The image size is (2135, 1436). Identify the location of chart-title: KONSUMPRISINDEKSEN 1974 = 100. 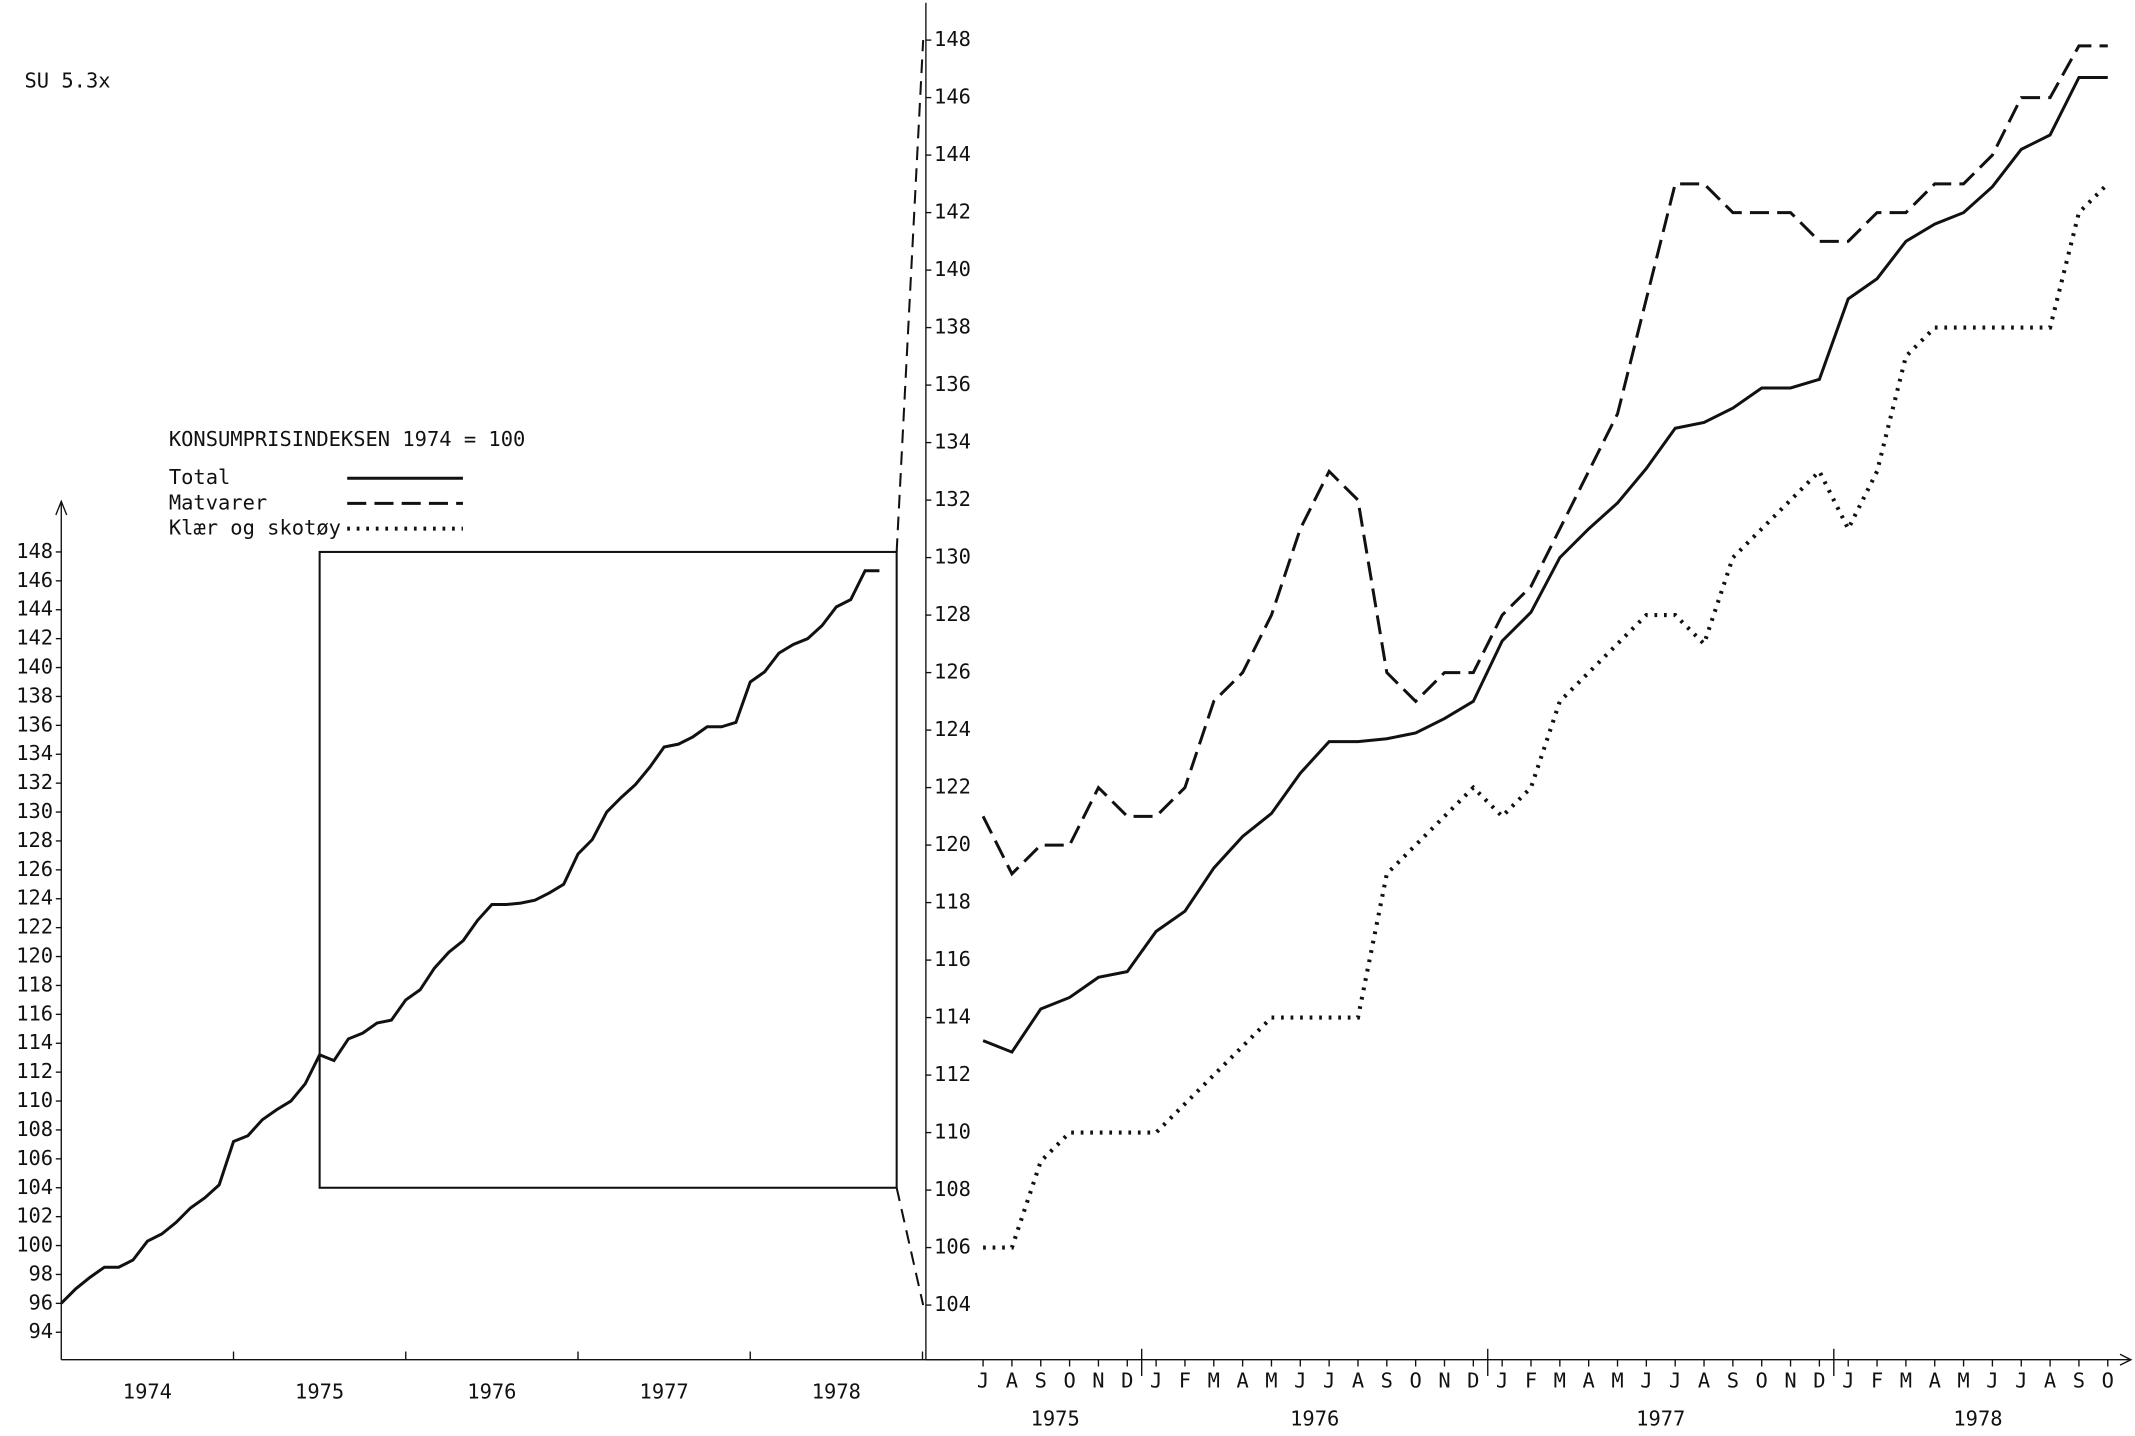
(347, 439).